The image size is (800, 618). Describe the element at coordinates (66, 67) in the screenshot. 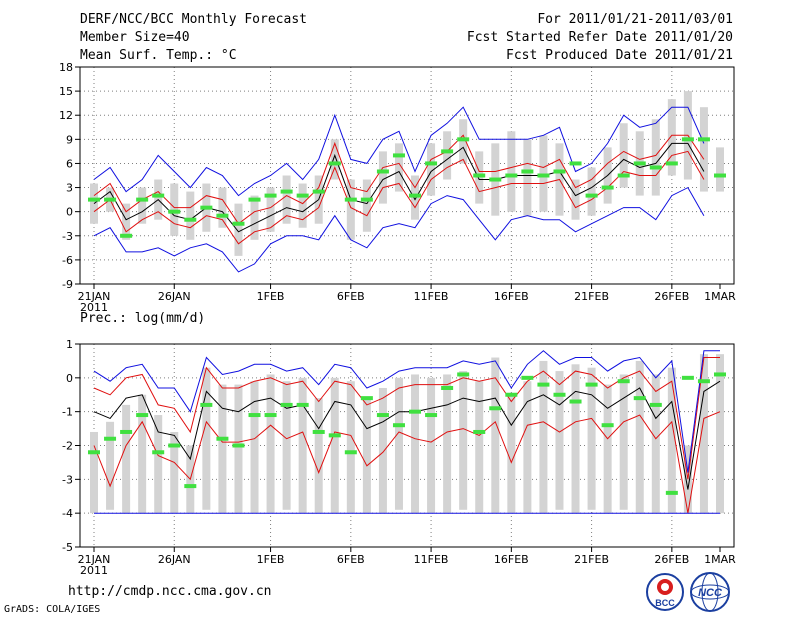

I see `temp-ytick-label: 18` at that location.